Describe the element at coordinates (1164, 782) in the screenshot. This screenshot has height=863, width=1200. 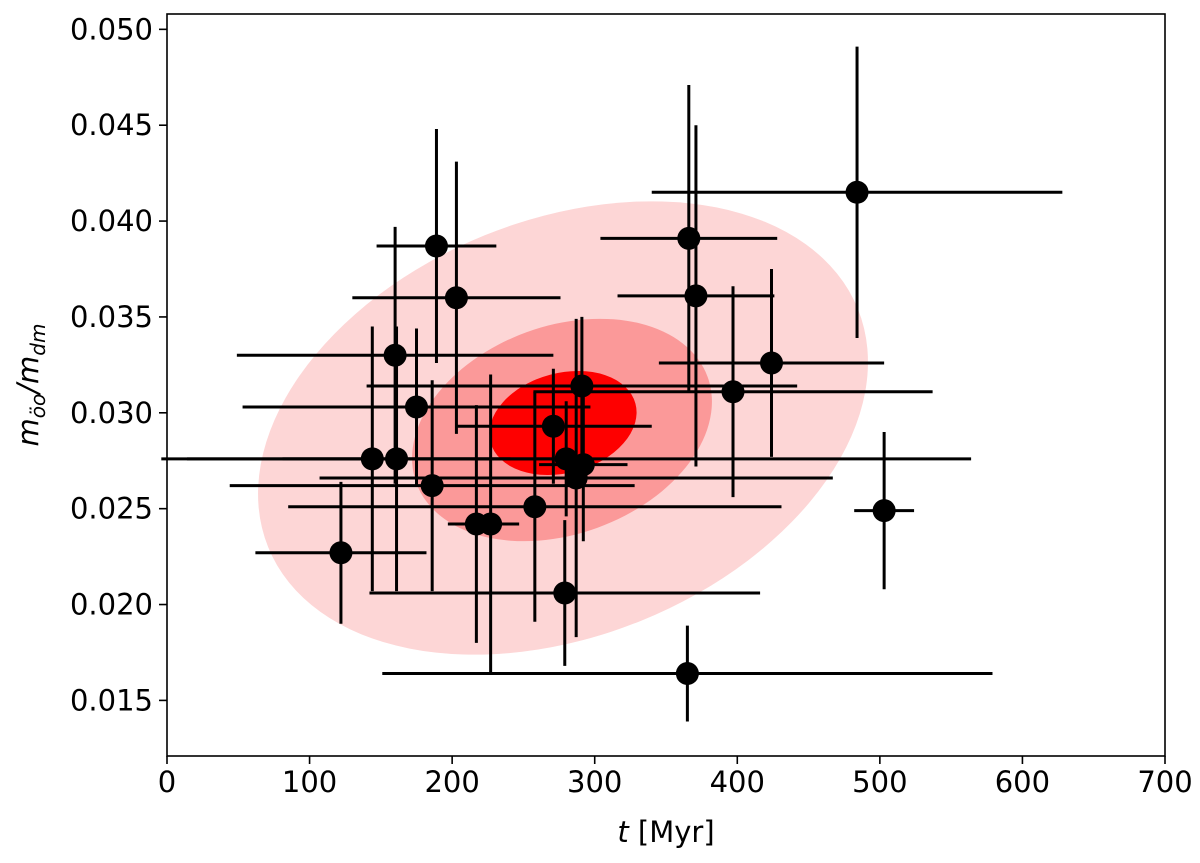
I see `x-tick-label: 700` at that location.